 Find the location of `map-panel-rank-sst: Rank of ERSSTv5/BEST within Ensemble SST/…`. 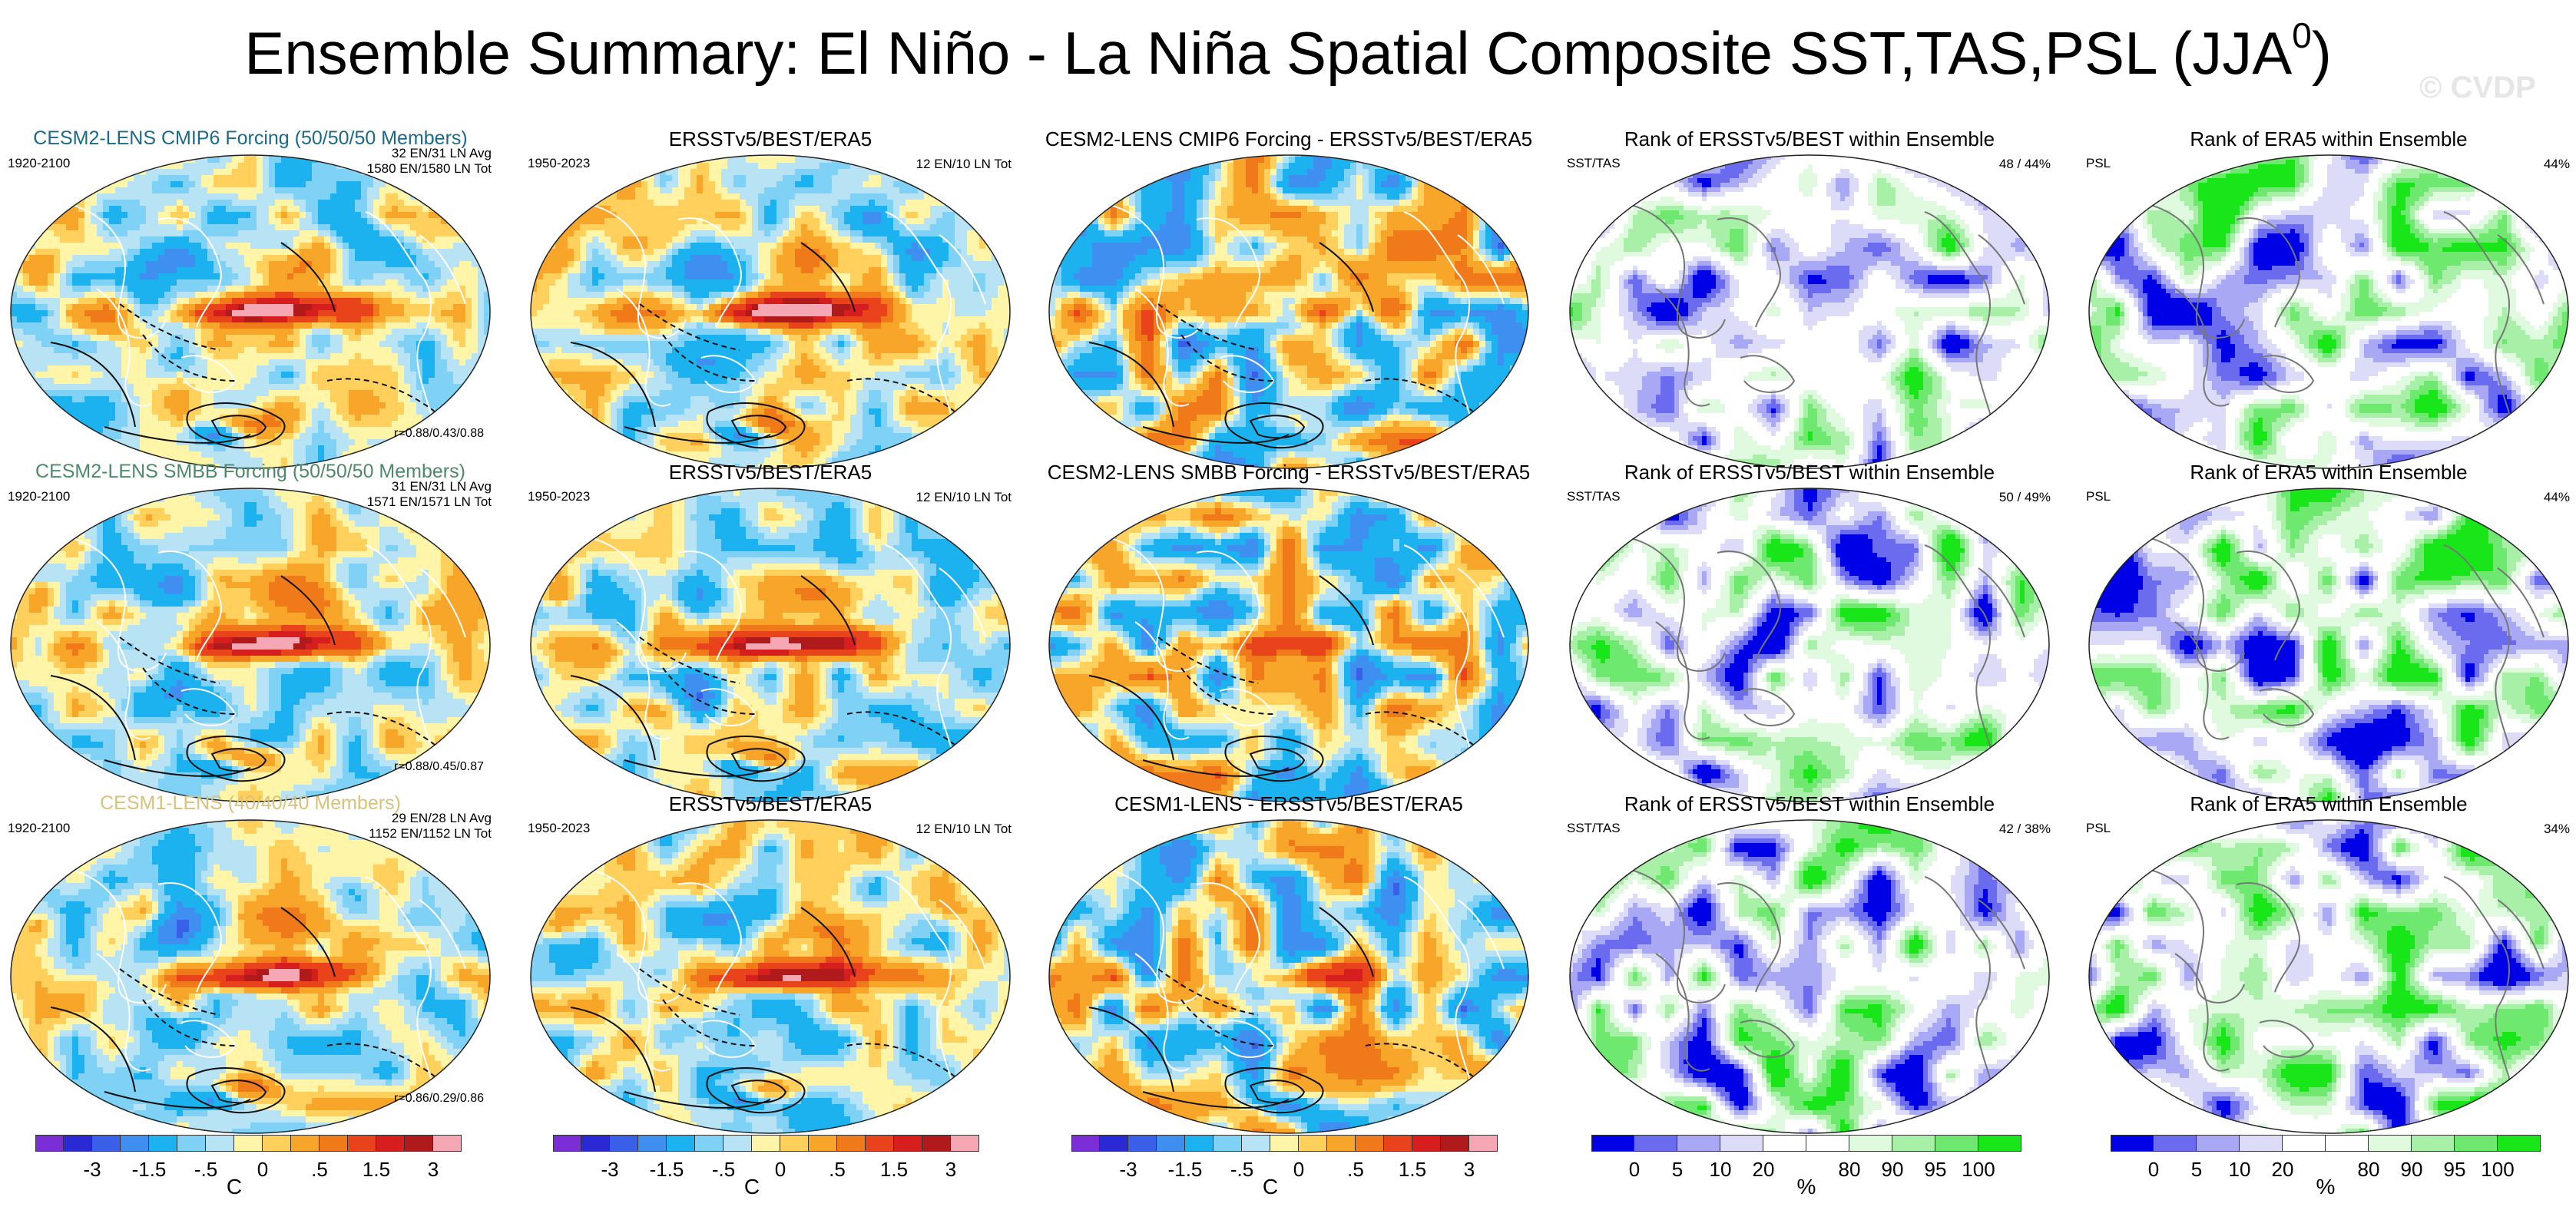

map-panel-rank-sst: Rank of ERSSTv5/BEST within Ensemble SST/… is located at coordinates (1809, 627).